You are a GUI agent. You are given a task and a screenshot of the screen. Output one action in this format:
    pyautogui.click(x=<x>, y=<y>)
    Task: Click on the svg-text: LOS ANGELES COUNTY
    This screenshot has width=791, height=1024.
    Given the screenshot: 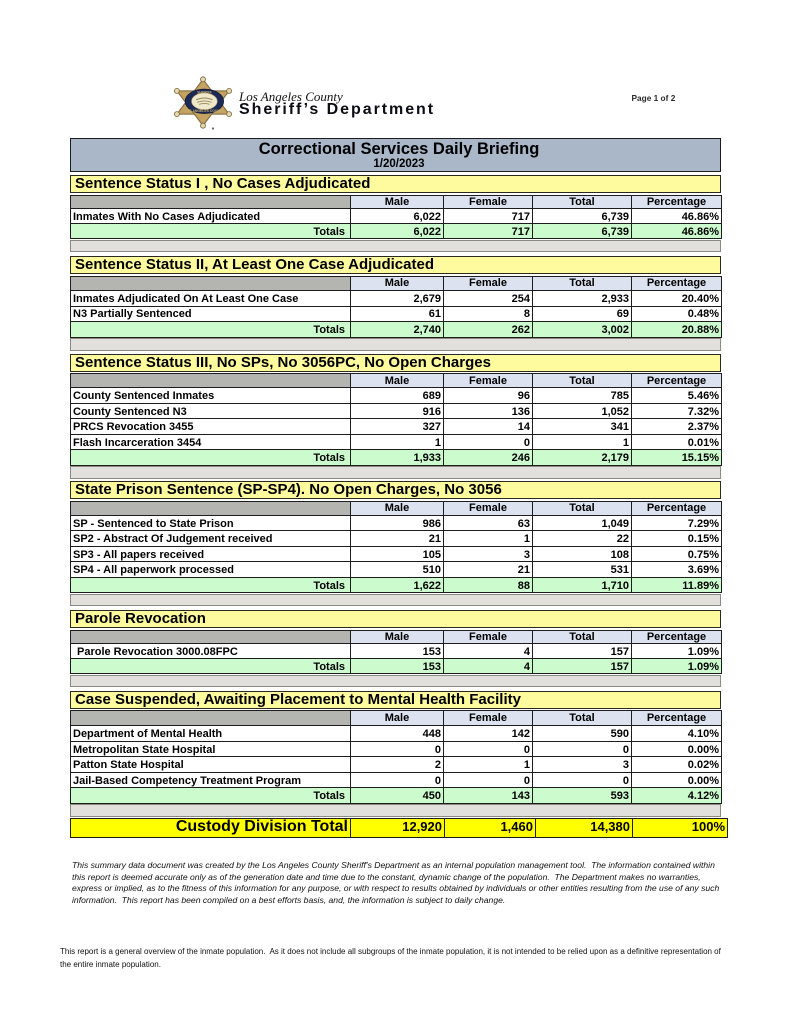 What is the action you would take?
    pyautogui.click(x=205, y=111)
    